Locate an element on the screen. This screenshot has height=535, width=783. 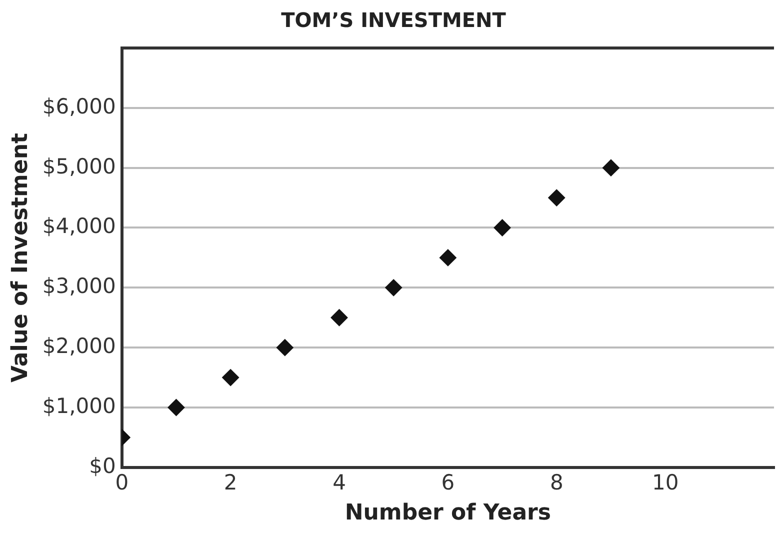
y-tick-label: $6,000 is located at coordinates (79, 106).